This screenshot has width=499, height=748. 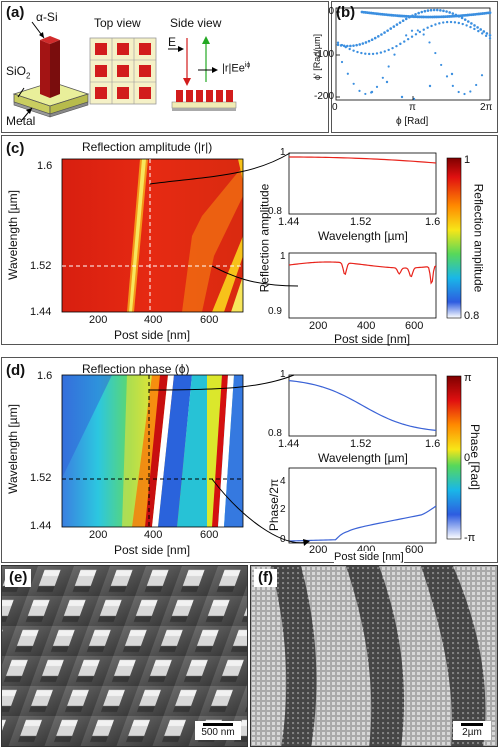 I want to click on unit-cell-schematic, so click(x=124, y=71).